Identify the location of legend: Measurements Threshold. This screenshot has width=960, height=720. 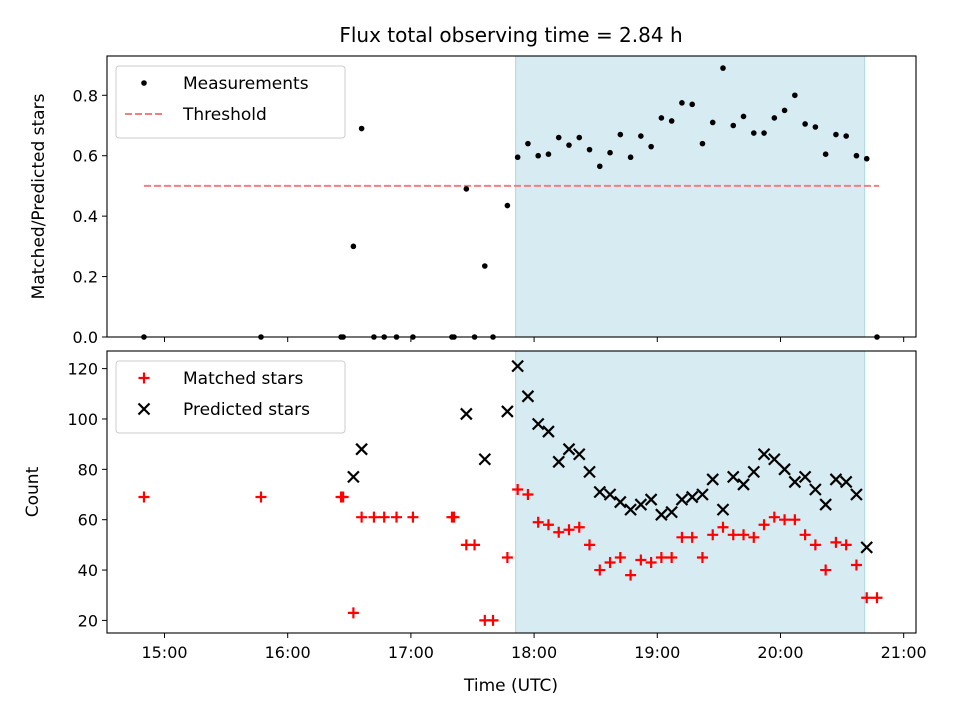
(230, 102).